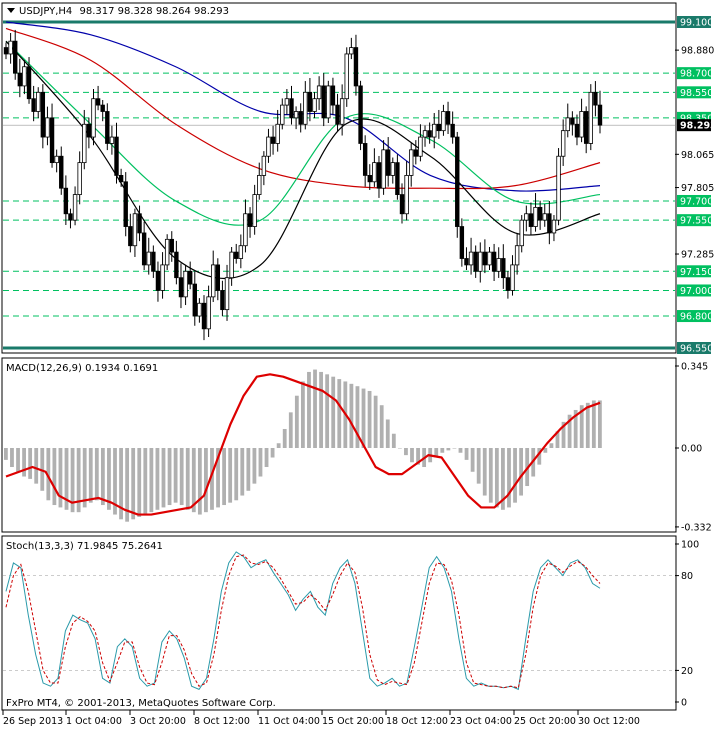 The width and height of the screenshot is (715, 729). I want to click on current-price-label: 98.293, so click(697, 126).